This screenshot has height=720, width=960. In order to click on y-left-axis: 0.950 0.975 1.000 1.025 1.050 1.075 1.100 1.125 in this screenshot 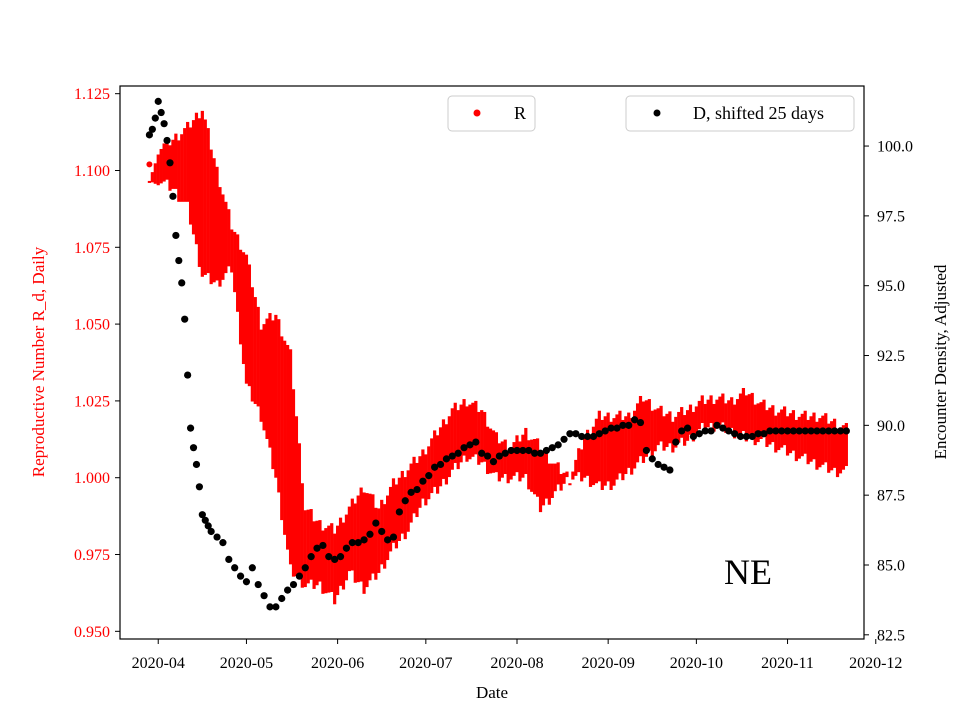, I will do `click(97, 363)`.